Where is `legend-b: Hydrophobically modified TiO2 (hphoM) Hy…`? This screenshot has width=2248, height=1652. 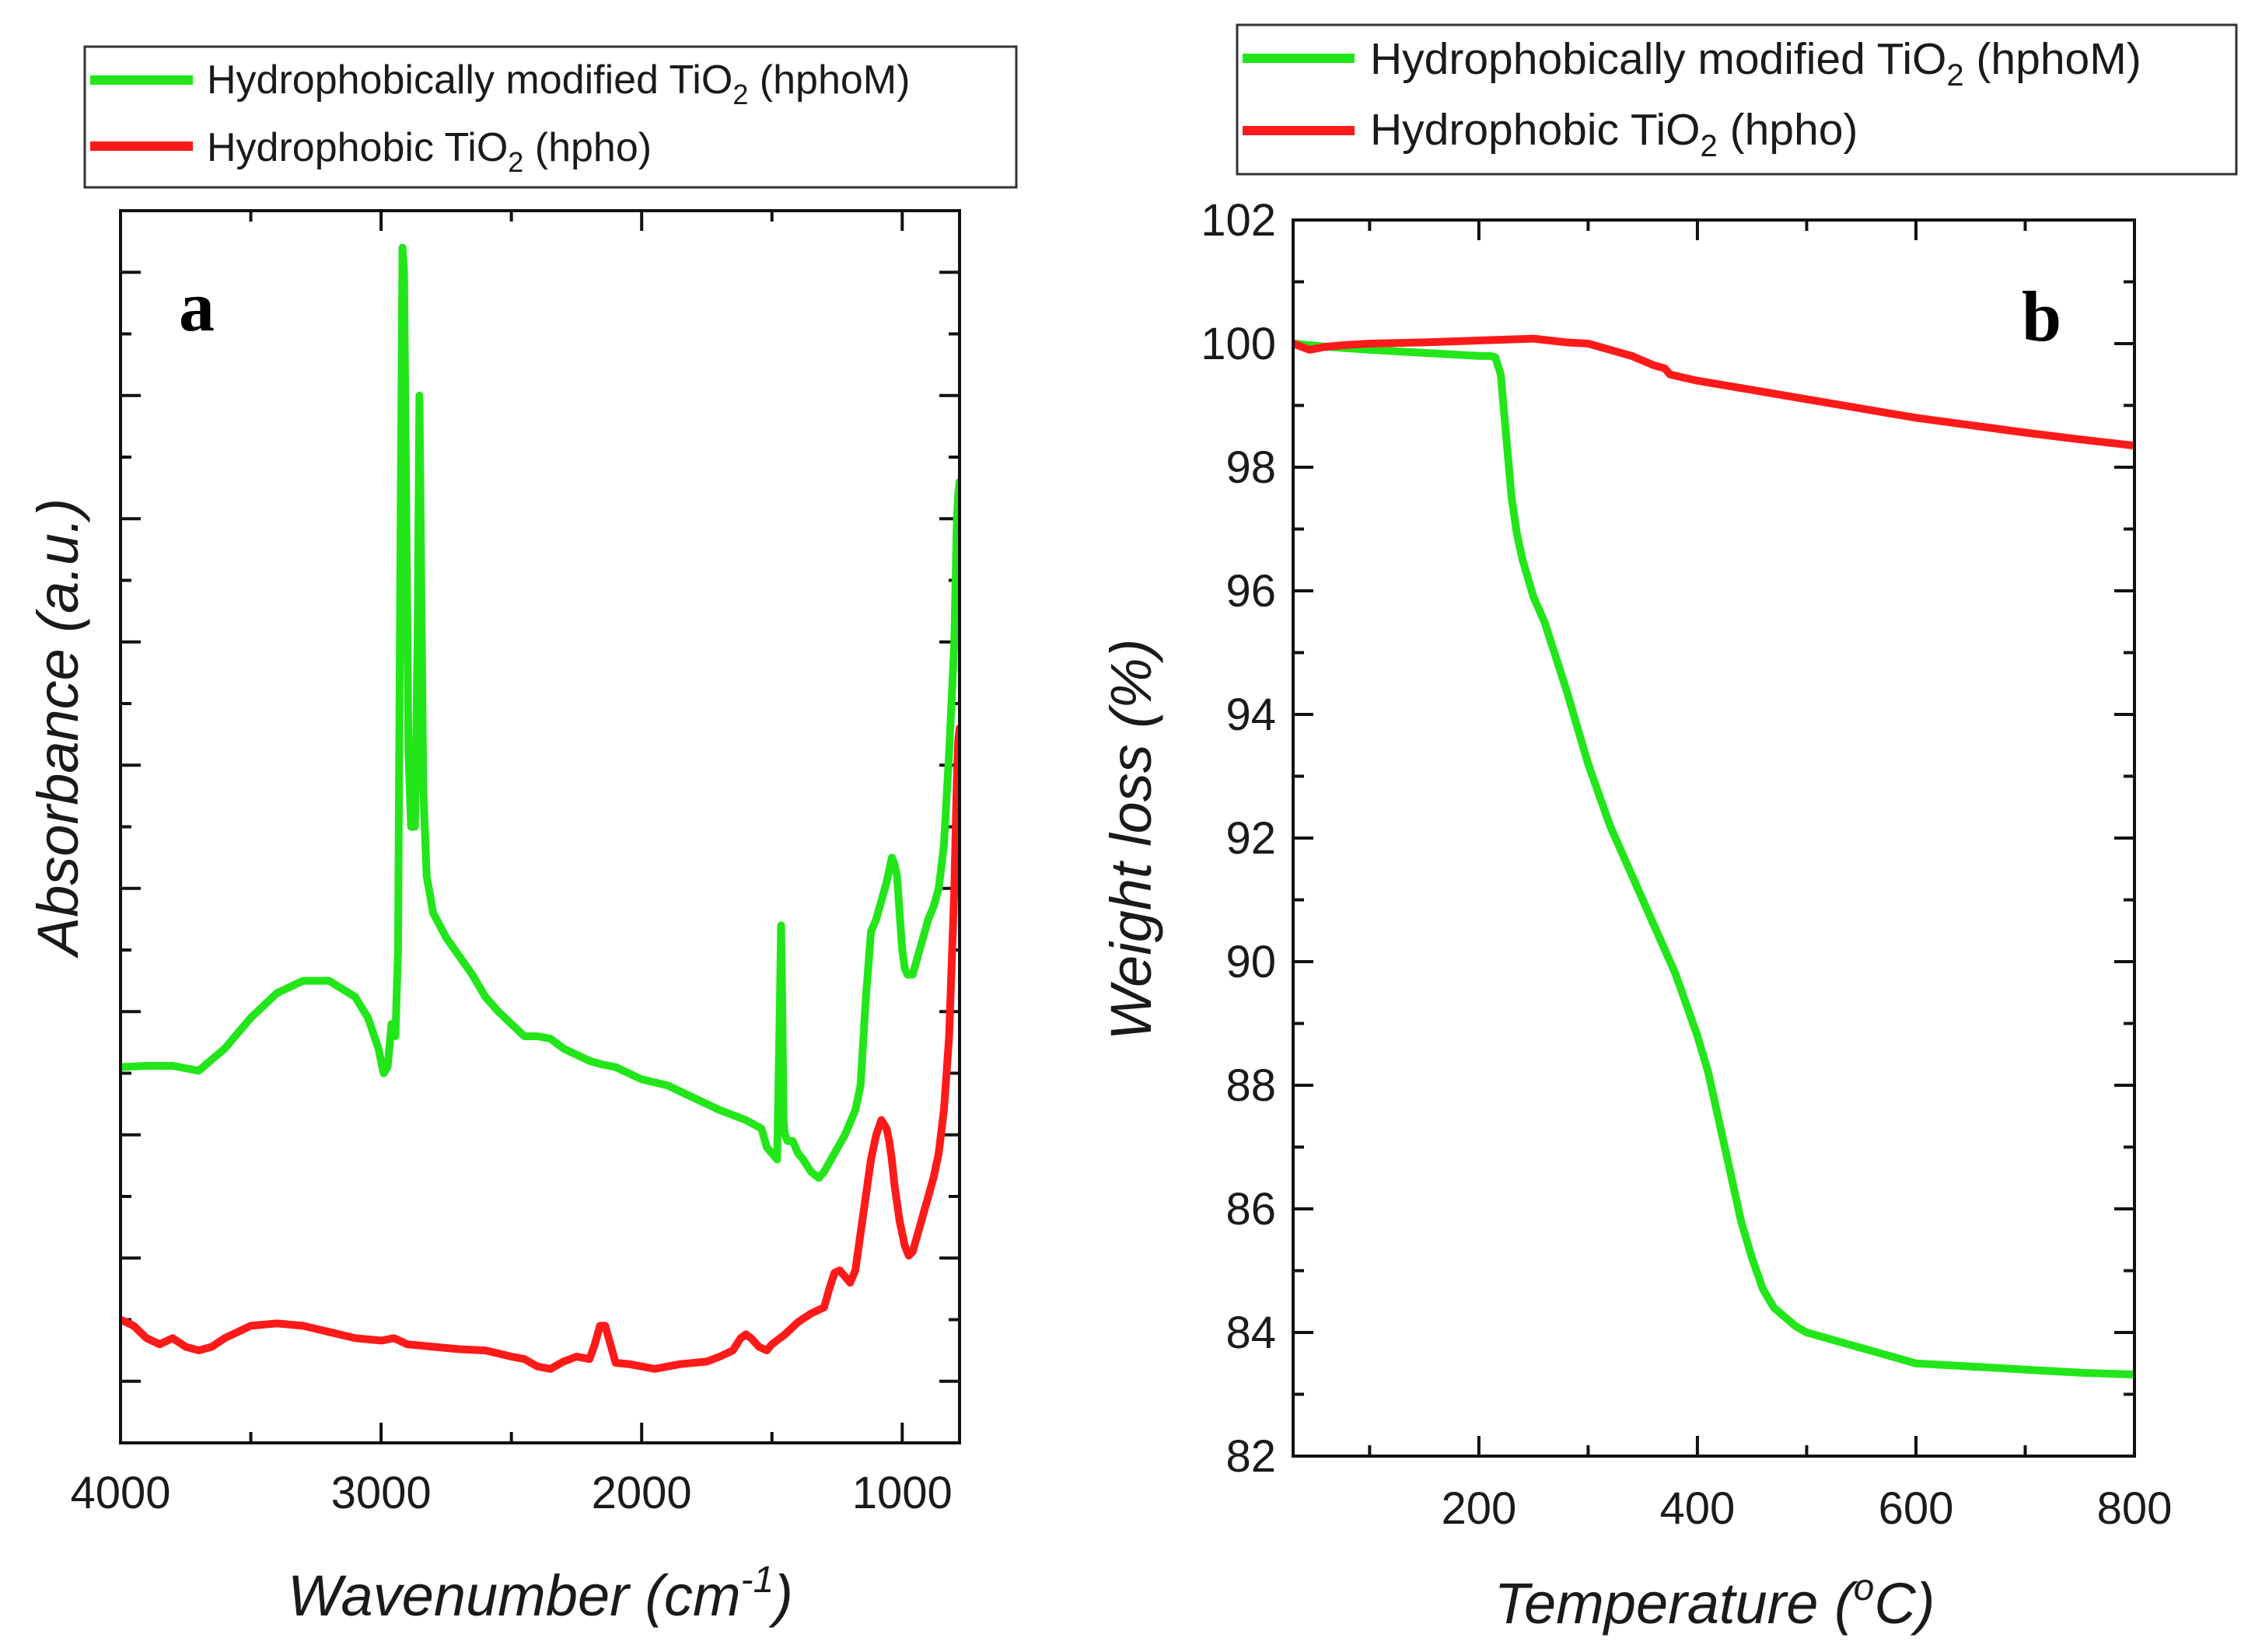 legend-b: Hydrophobically modified TiO2 (hphoM) Hy… is located at coordinates (1737, 99).